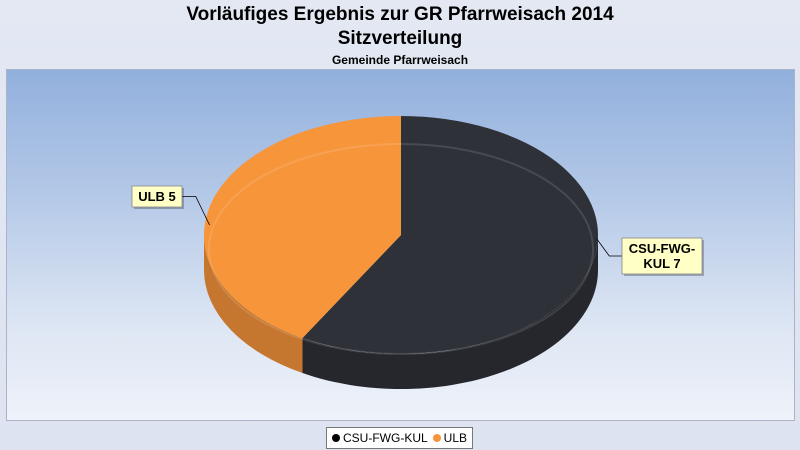 This screenshot has width=800, height=450. I want to click on legend-marker-csu, so click(336, 438).